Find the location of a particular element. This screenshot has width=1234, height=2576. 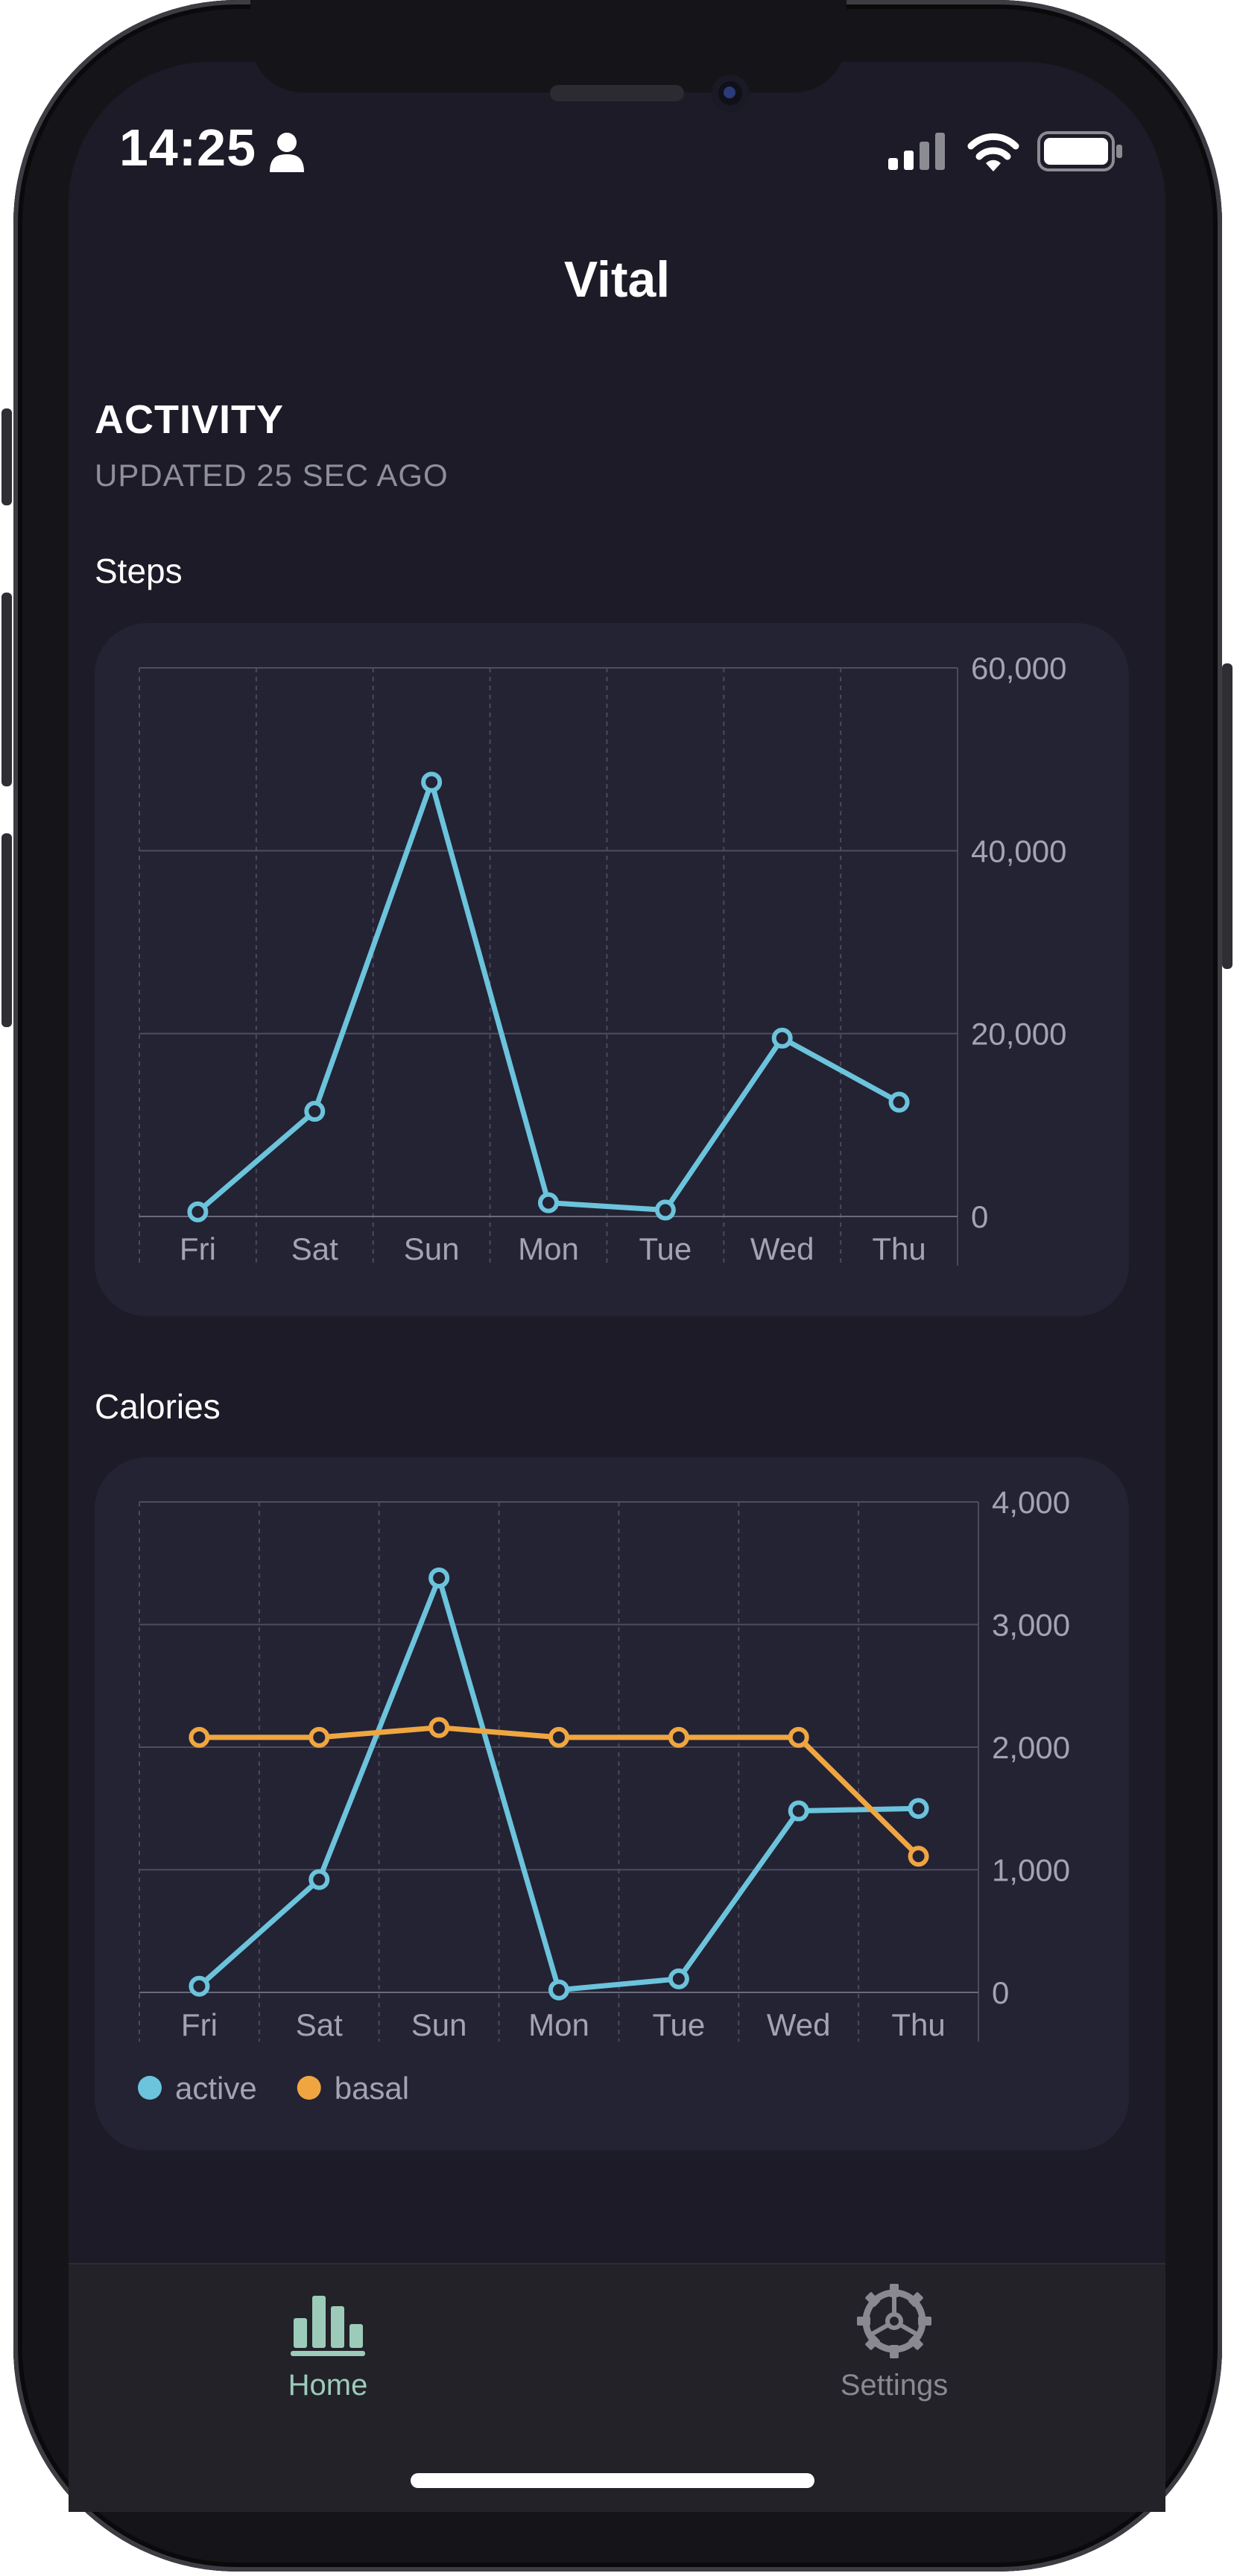

legend-label: basal is located at coordinates (372, 2088).